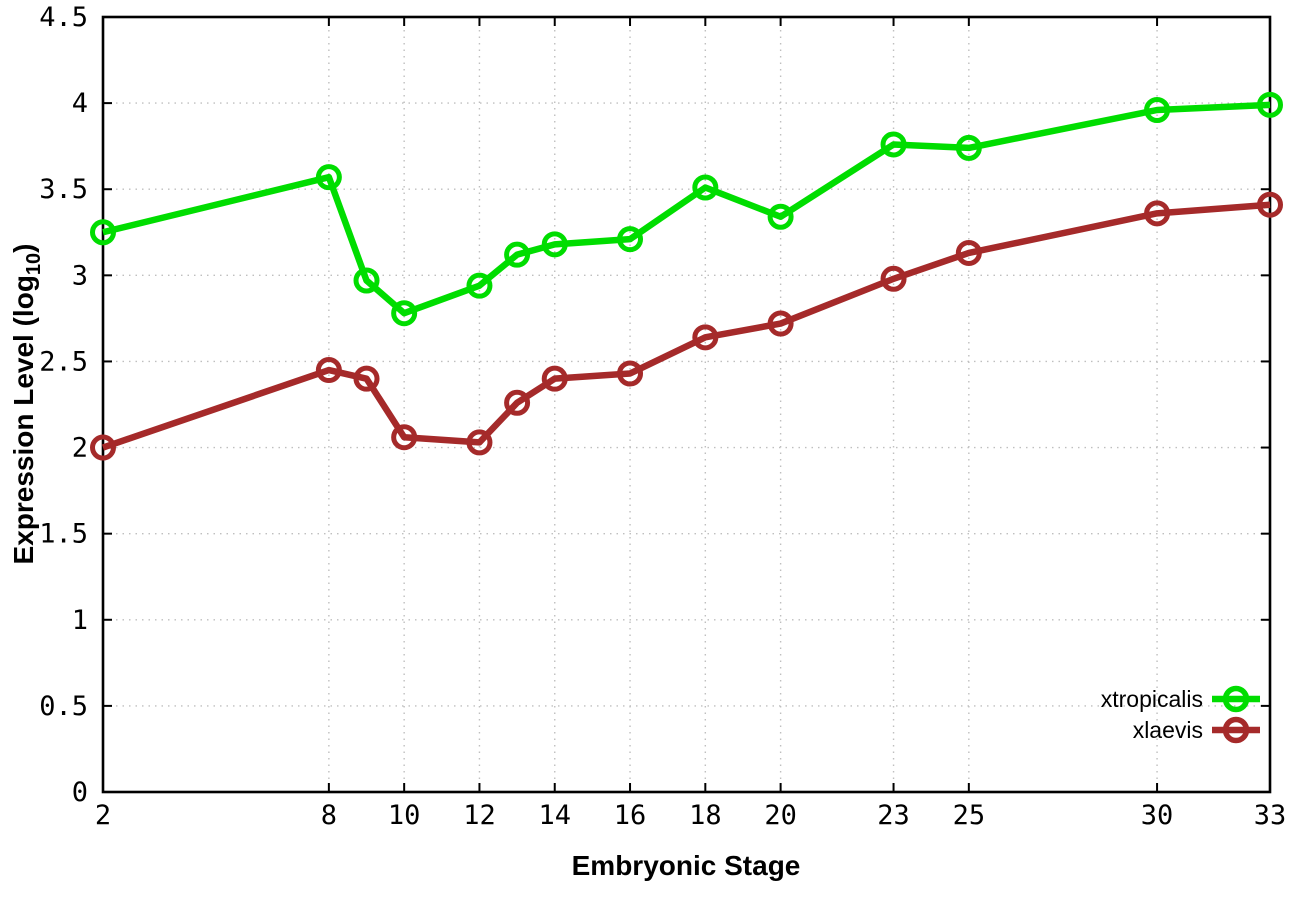 The width and height of the screenshot is (1296, 907). What do you see at coordinates (1157, 815) in the screenshot?
I see `svg-text: 30` at bounding box center [1157, 815].